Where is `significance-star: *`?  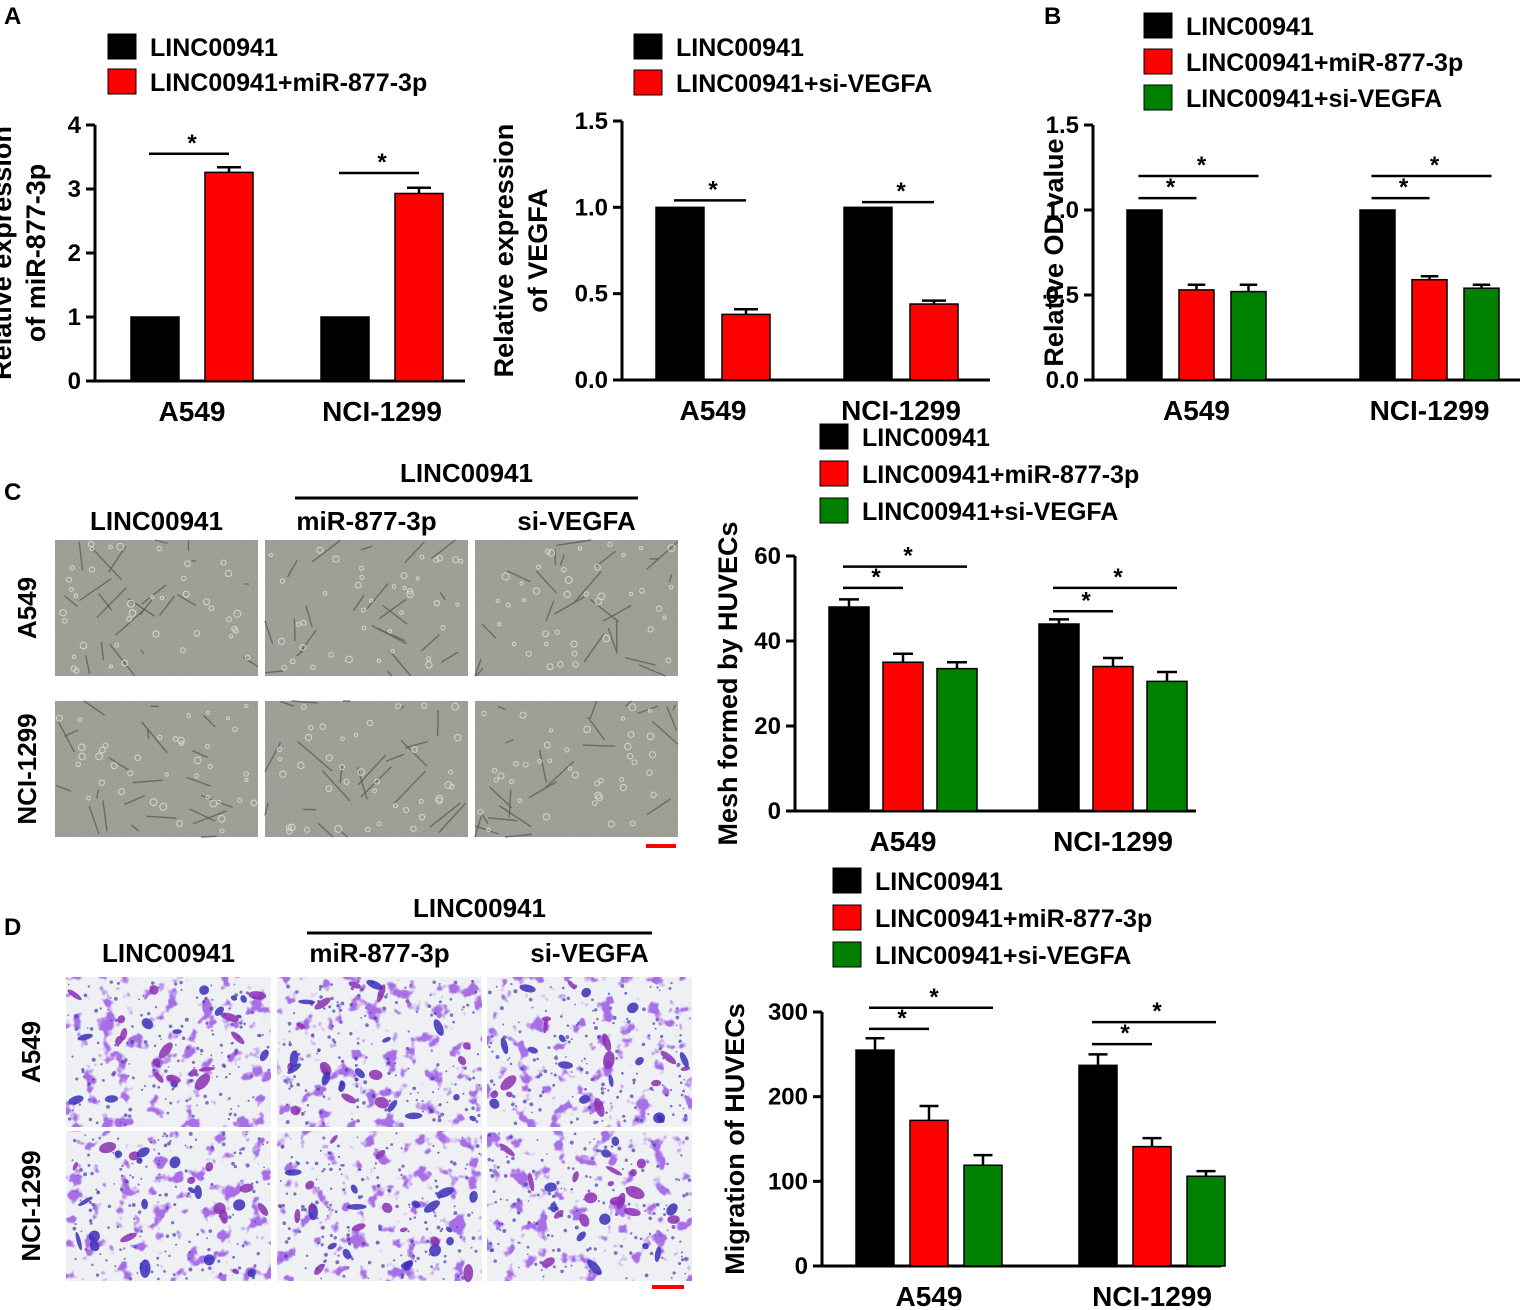 significance-star: * is located at coordinates (382, 162).